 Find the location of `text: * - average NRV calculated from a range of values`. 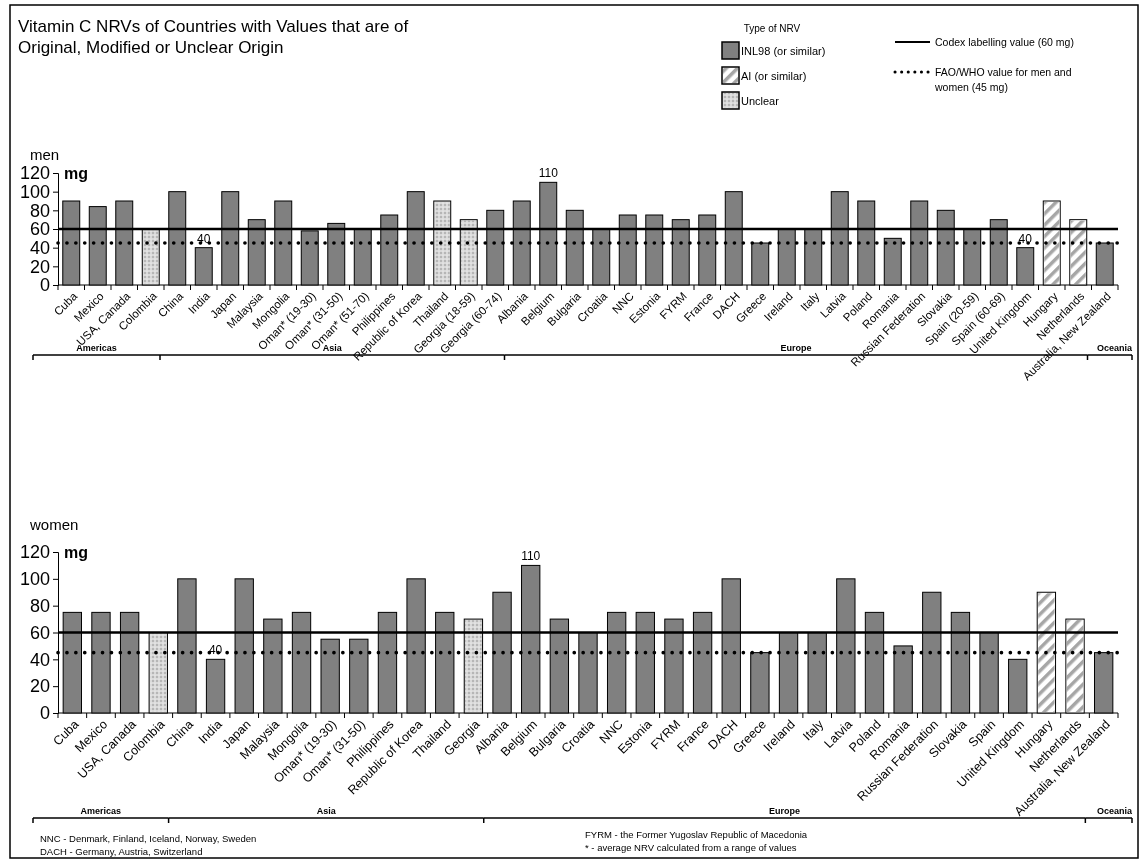

text: * - average NRV calculated from a range of values is located at coordinates (691, 847).